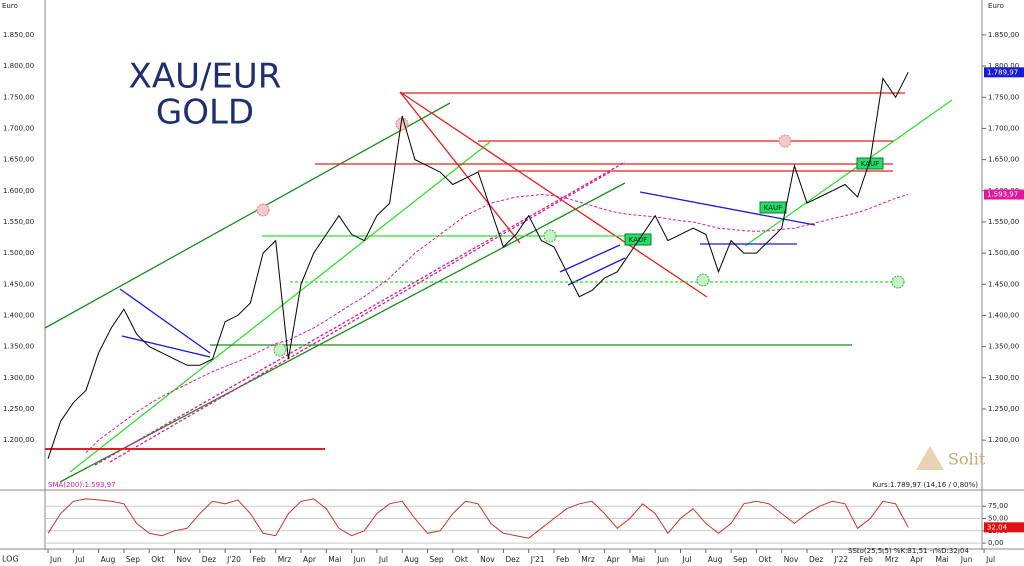  Describe the element at coordinates (233, 559) in the screenshot. I see `x-tick-label: J'20` at that location.